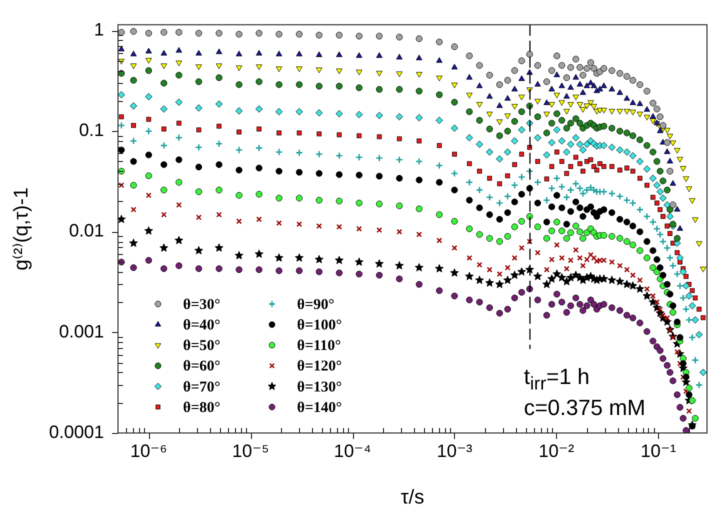 This screenshot has height=522, width=720. Describe the element at coordinates (319, 408) in the screenshot. I see `legend-label: θ=140°` at that location.